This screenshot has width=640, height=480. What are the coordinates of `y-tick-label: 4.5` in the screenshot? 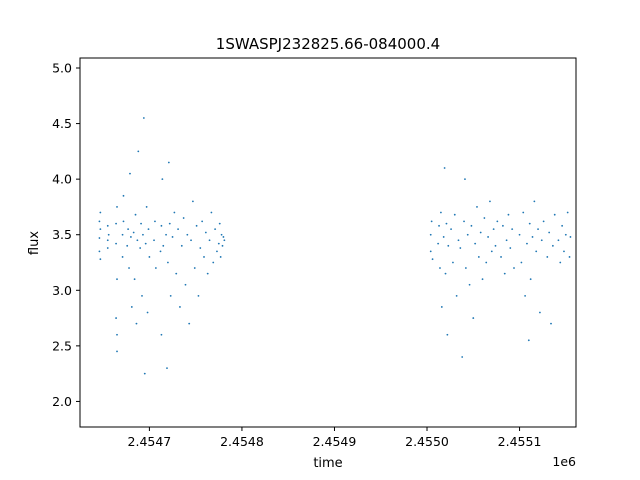 It's located at (62, 123).